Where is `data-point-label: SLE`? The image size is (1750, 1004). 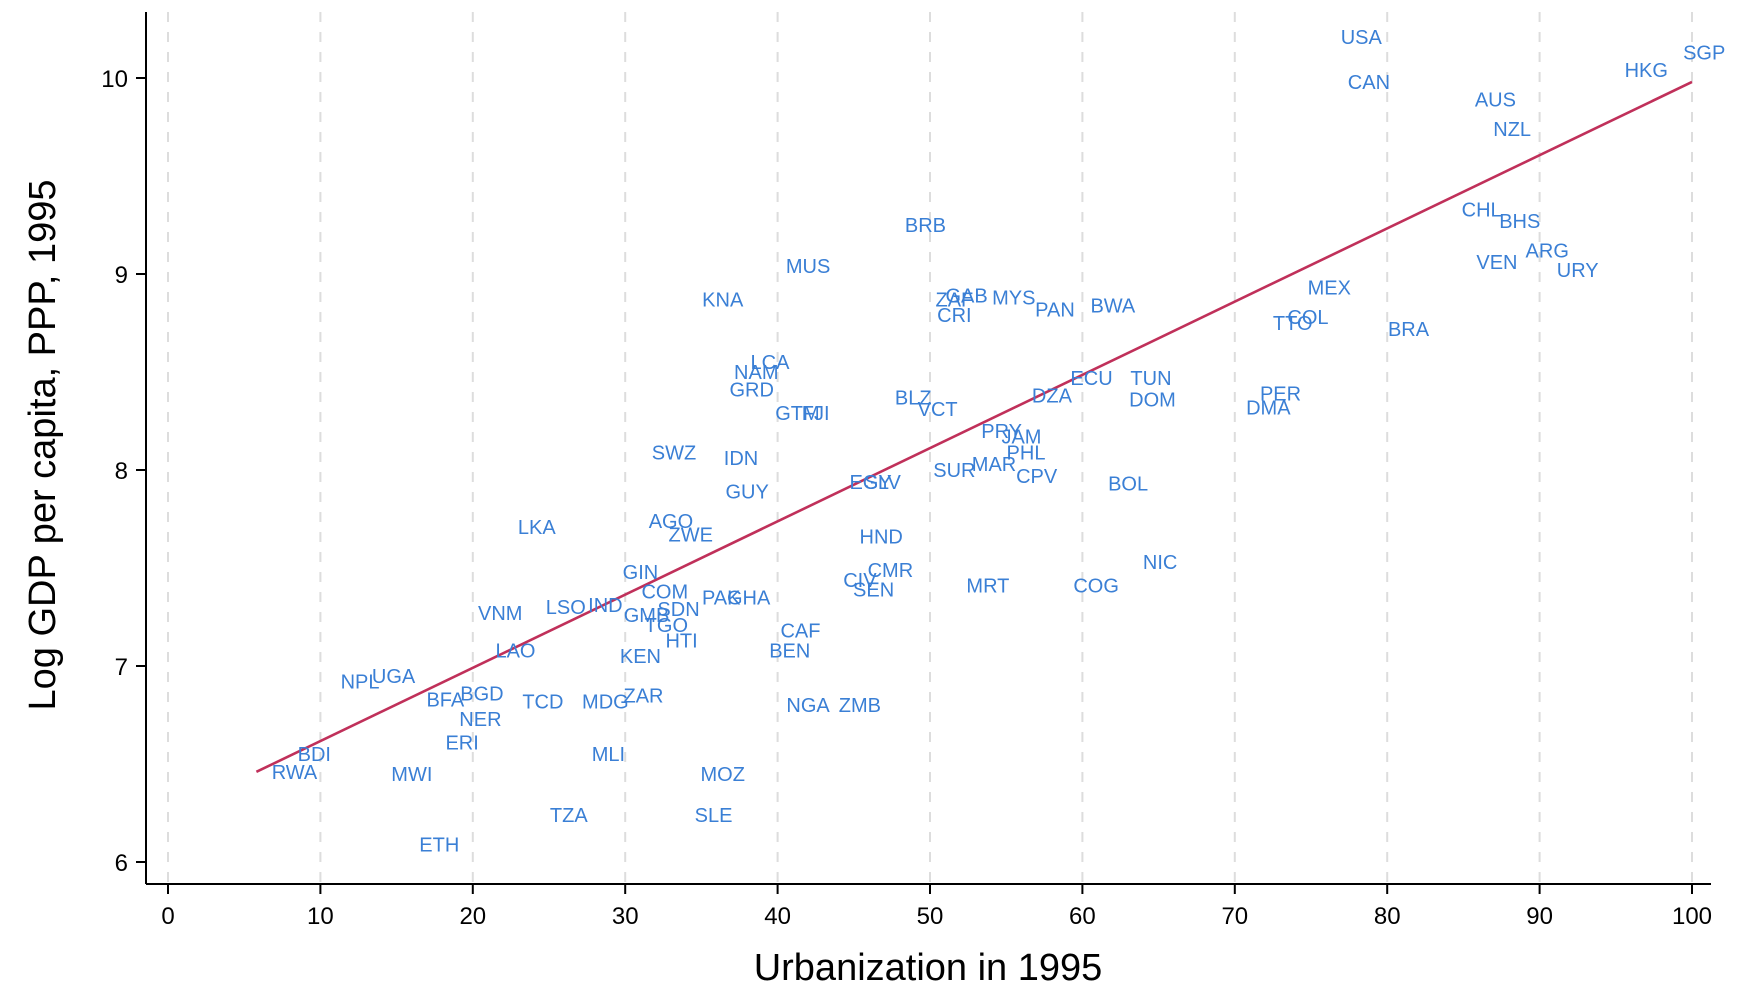 data-point-label: SLE is located at coordinates (714, 816).